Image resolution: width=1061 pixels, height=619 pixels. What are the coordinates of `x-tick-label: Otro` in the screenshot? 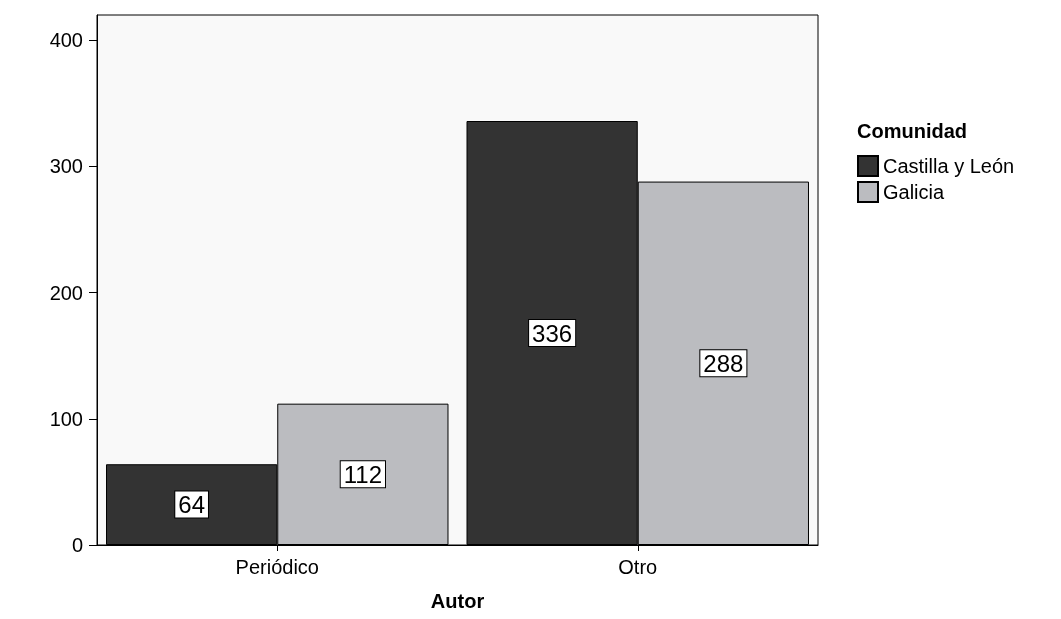 It's located at (638, 567).